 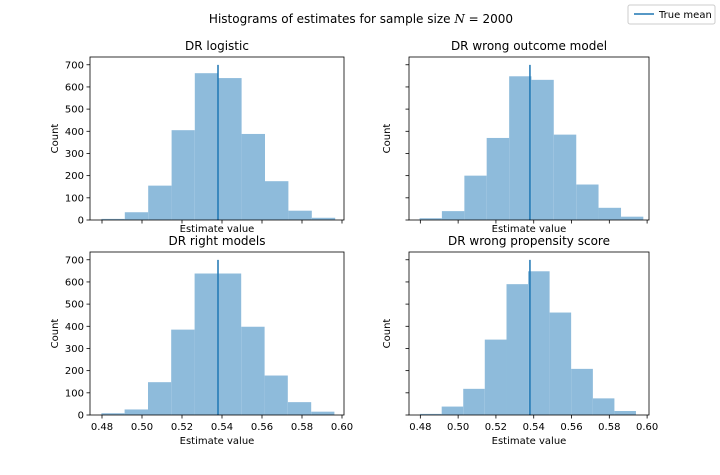 I want to click on legend-frame, so click(x=671, y=14).